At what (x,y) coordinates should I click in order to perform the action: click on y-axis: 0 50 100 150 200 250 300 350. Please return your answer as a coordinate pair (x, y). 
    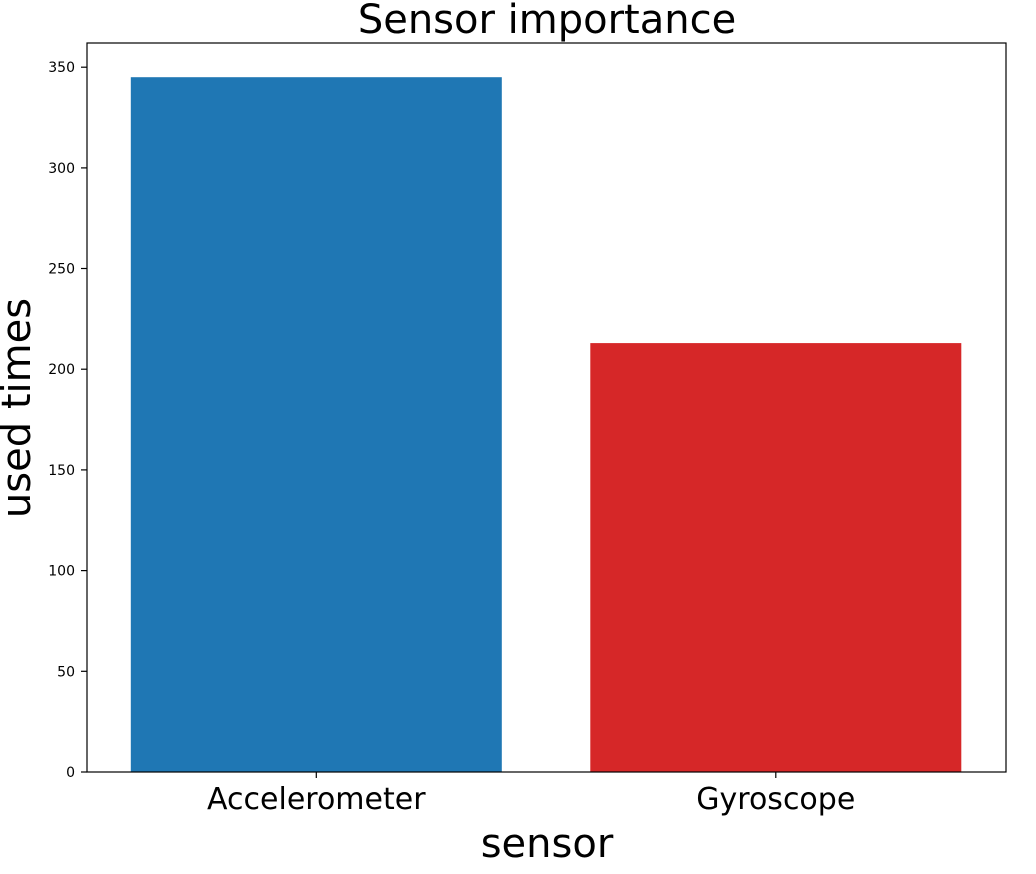
    Looking at the image, I should click on (67, 420).